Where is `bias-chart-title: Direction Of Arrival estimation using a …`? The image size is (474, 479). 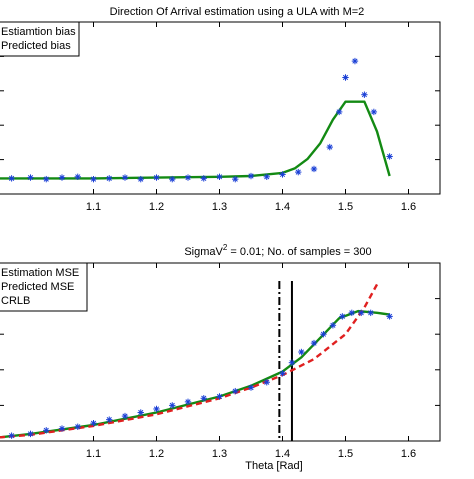 bias-chart-title: Direction Of Arrival estimation using a … is located at coordinates (237, 12).